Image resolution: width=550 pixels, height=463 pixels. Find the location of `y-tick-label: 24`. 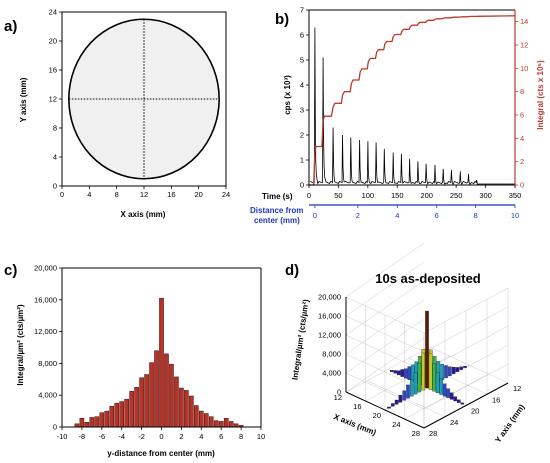

y-tick-label: 24 is located at coordinates (53, 12).